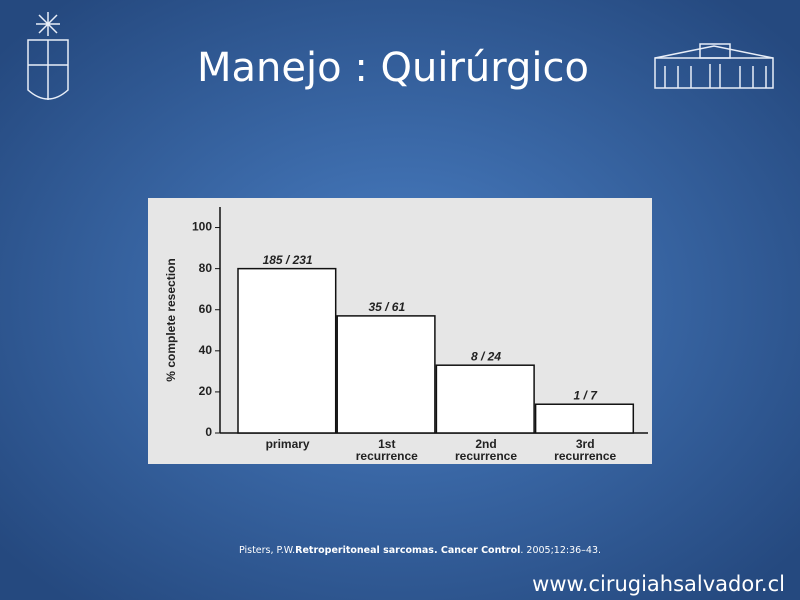  I want to click on bar-annotation: 35 / 61, so click(386, 307).